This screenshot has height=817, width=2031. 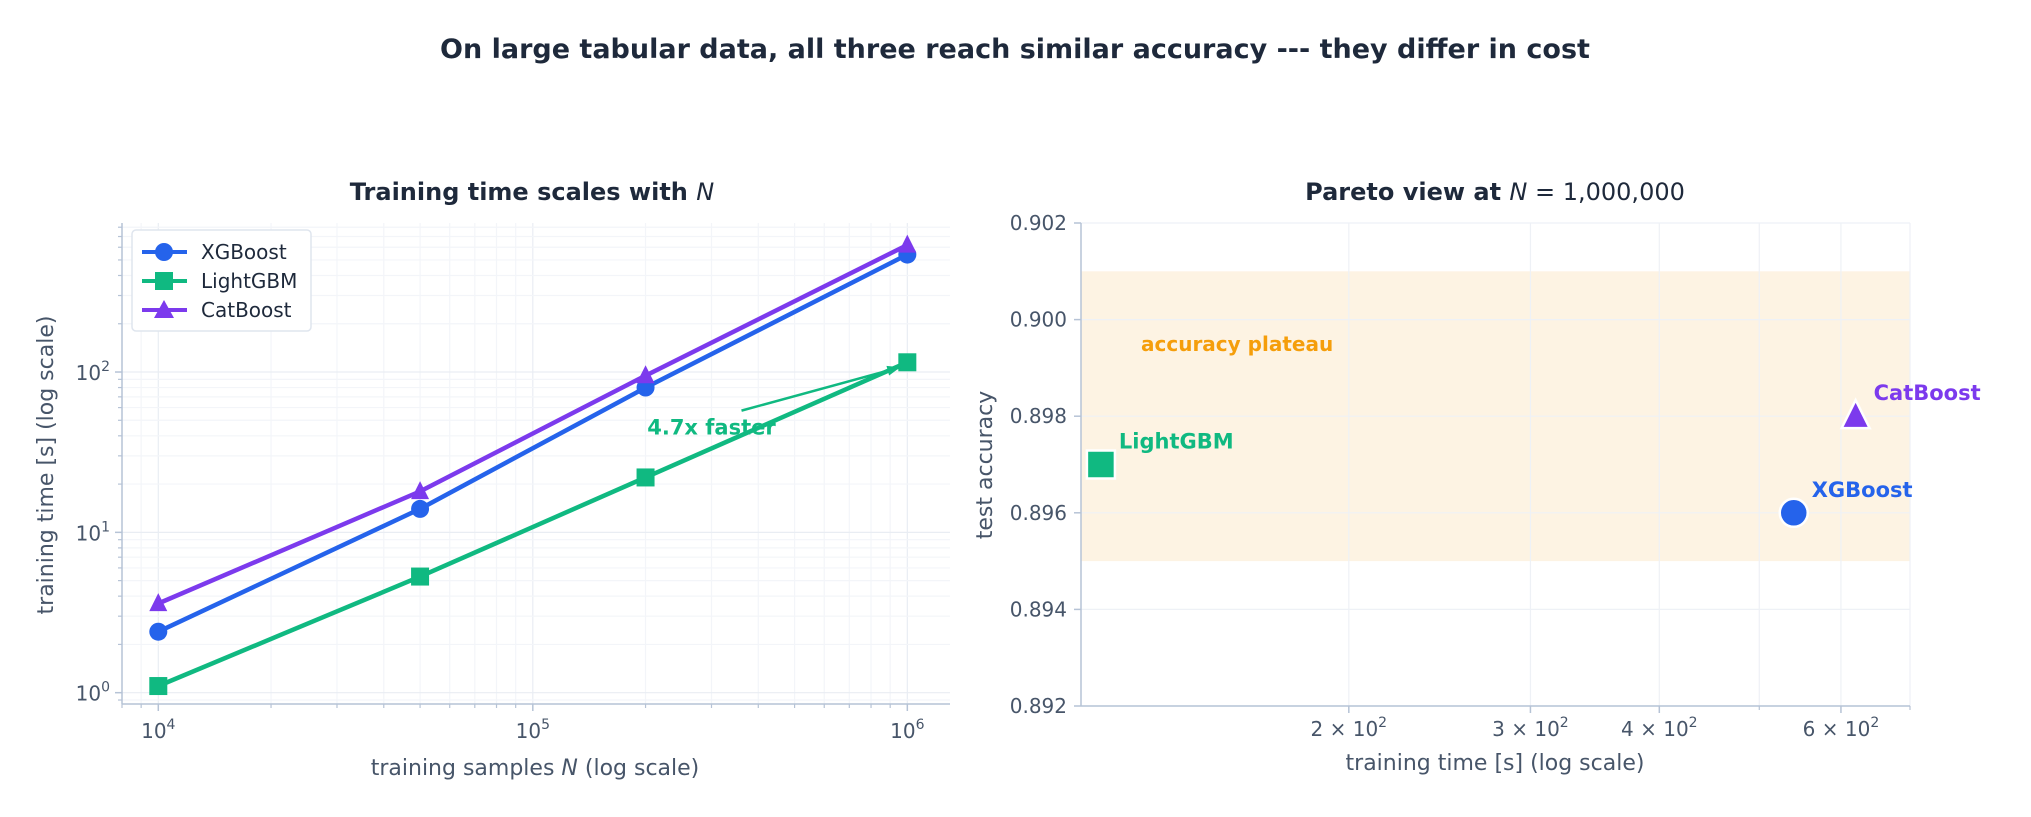 What do you see at coordinates (821, 389) in the screenshot?
I see `annotation-arrow` at bounding box center [821, 389].